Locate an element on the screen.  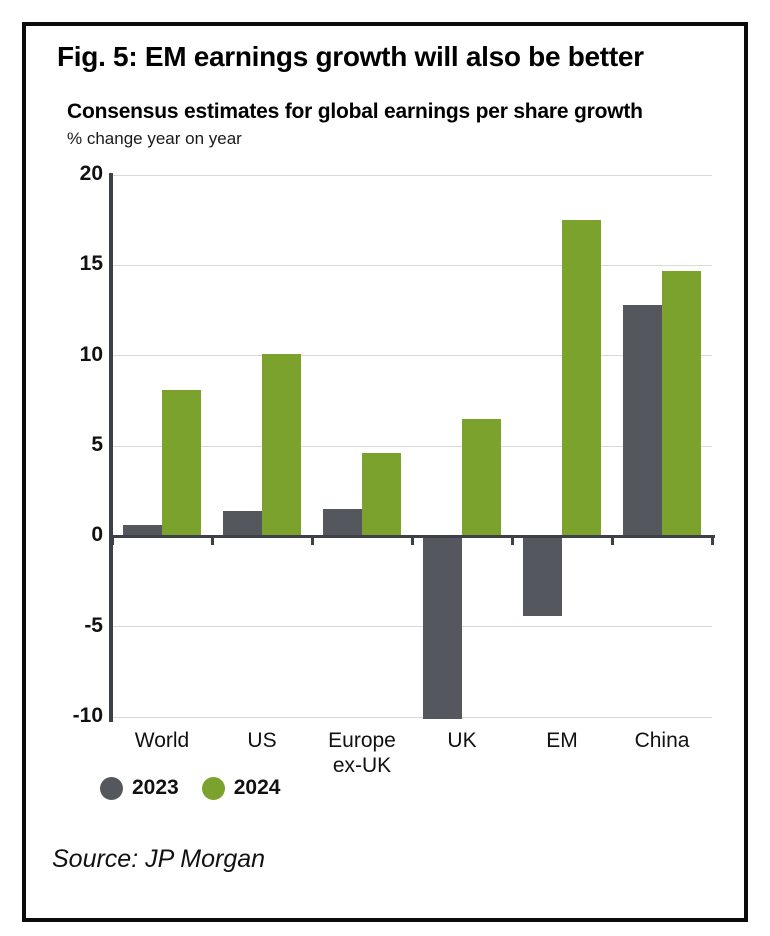
bar-2023-em is located at coordinates (542, 576).